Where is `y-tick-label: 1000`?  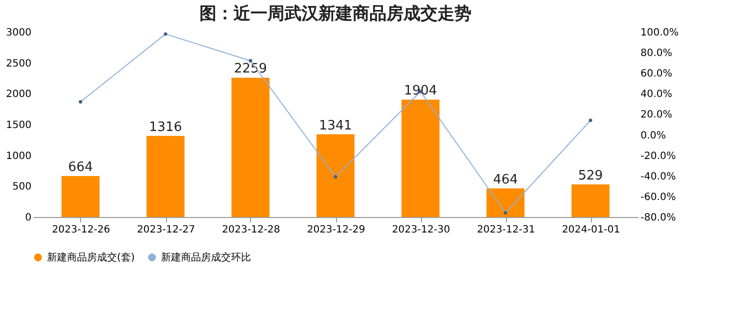
y-tick-label: 1000 is located at coordinates (19, 156).